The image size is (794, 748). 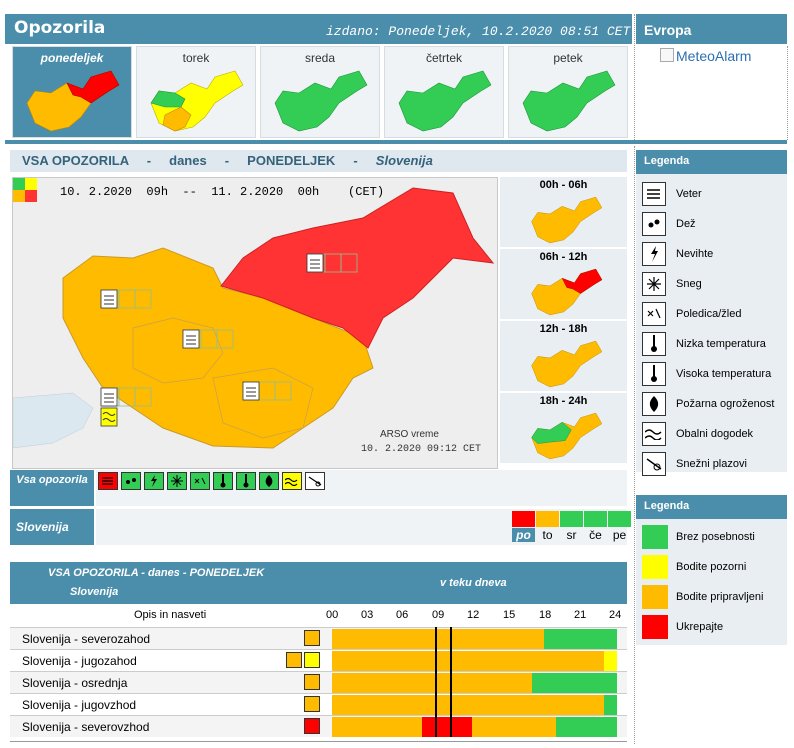 What do you see at coordinates (547, 519) in the screenshot?
I see `day-color-to` at bounding box center [547, 519].